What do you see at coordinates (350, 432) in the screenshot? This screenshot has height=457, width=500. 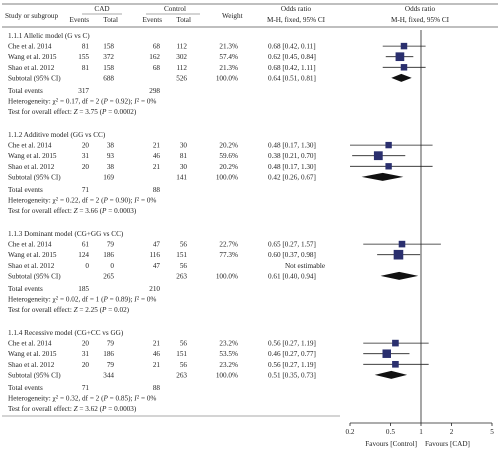 I see `x-tick-label: 0.2` at bounding box center [350, 432].